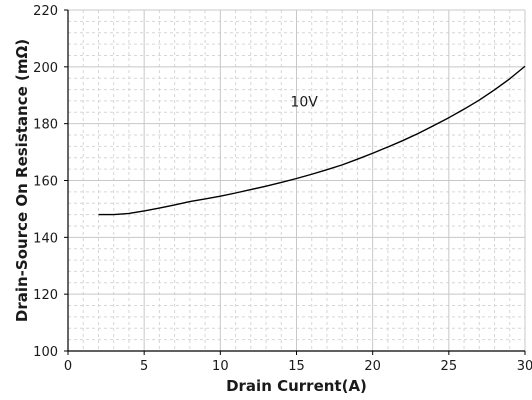 The width and height of the screenshot is (532, 400). I want to click on x-tick-label: 10, so click(220, 366).